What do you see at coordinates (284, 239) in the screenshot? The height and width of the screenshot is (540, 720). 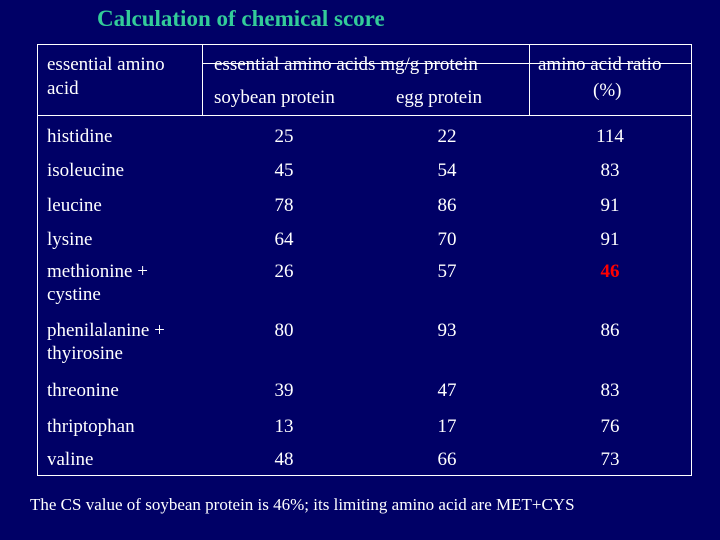 I see `soybean-value: 64` at bounding box center [284, 239].